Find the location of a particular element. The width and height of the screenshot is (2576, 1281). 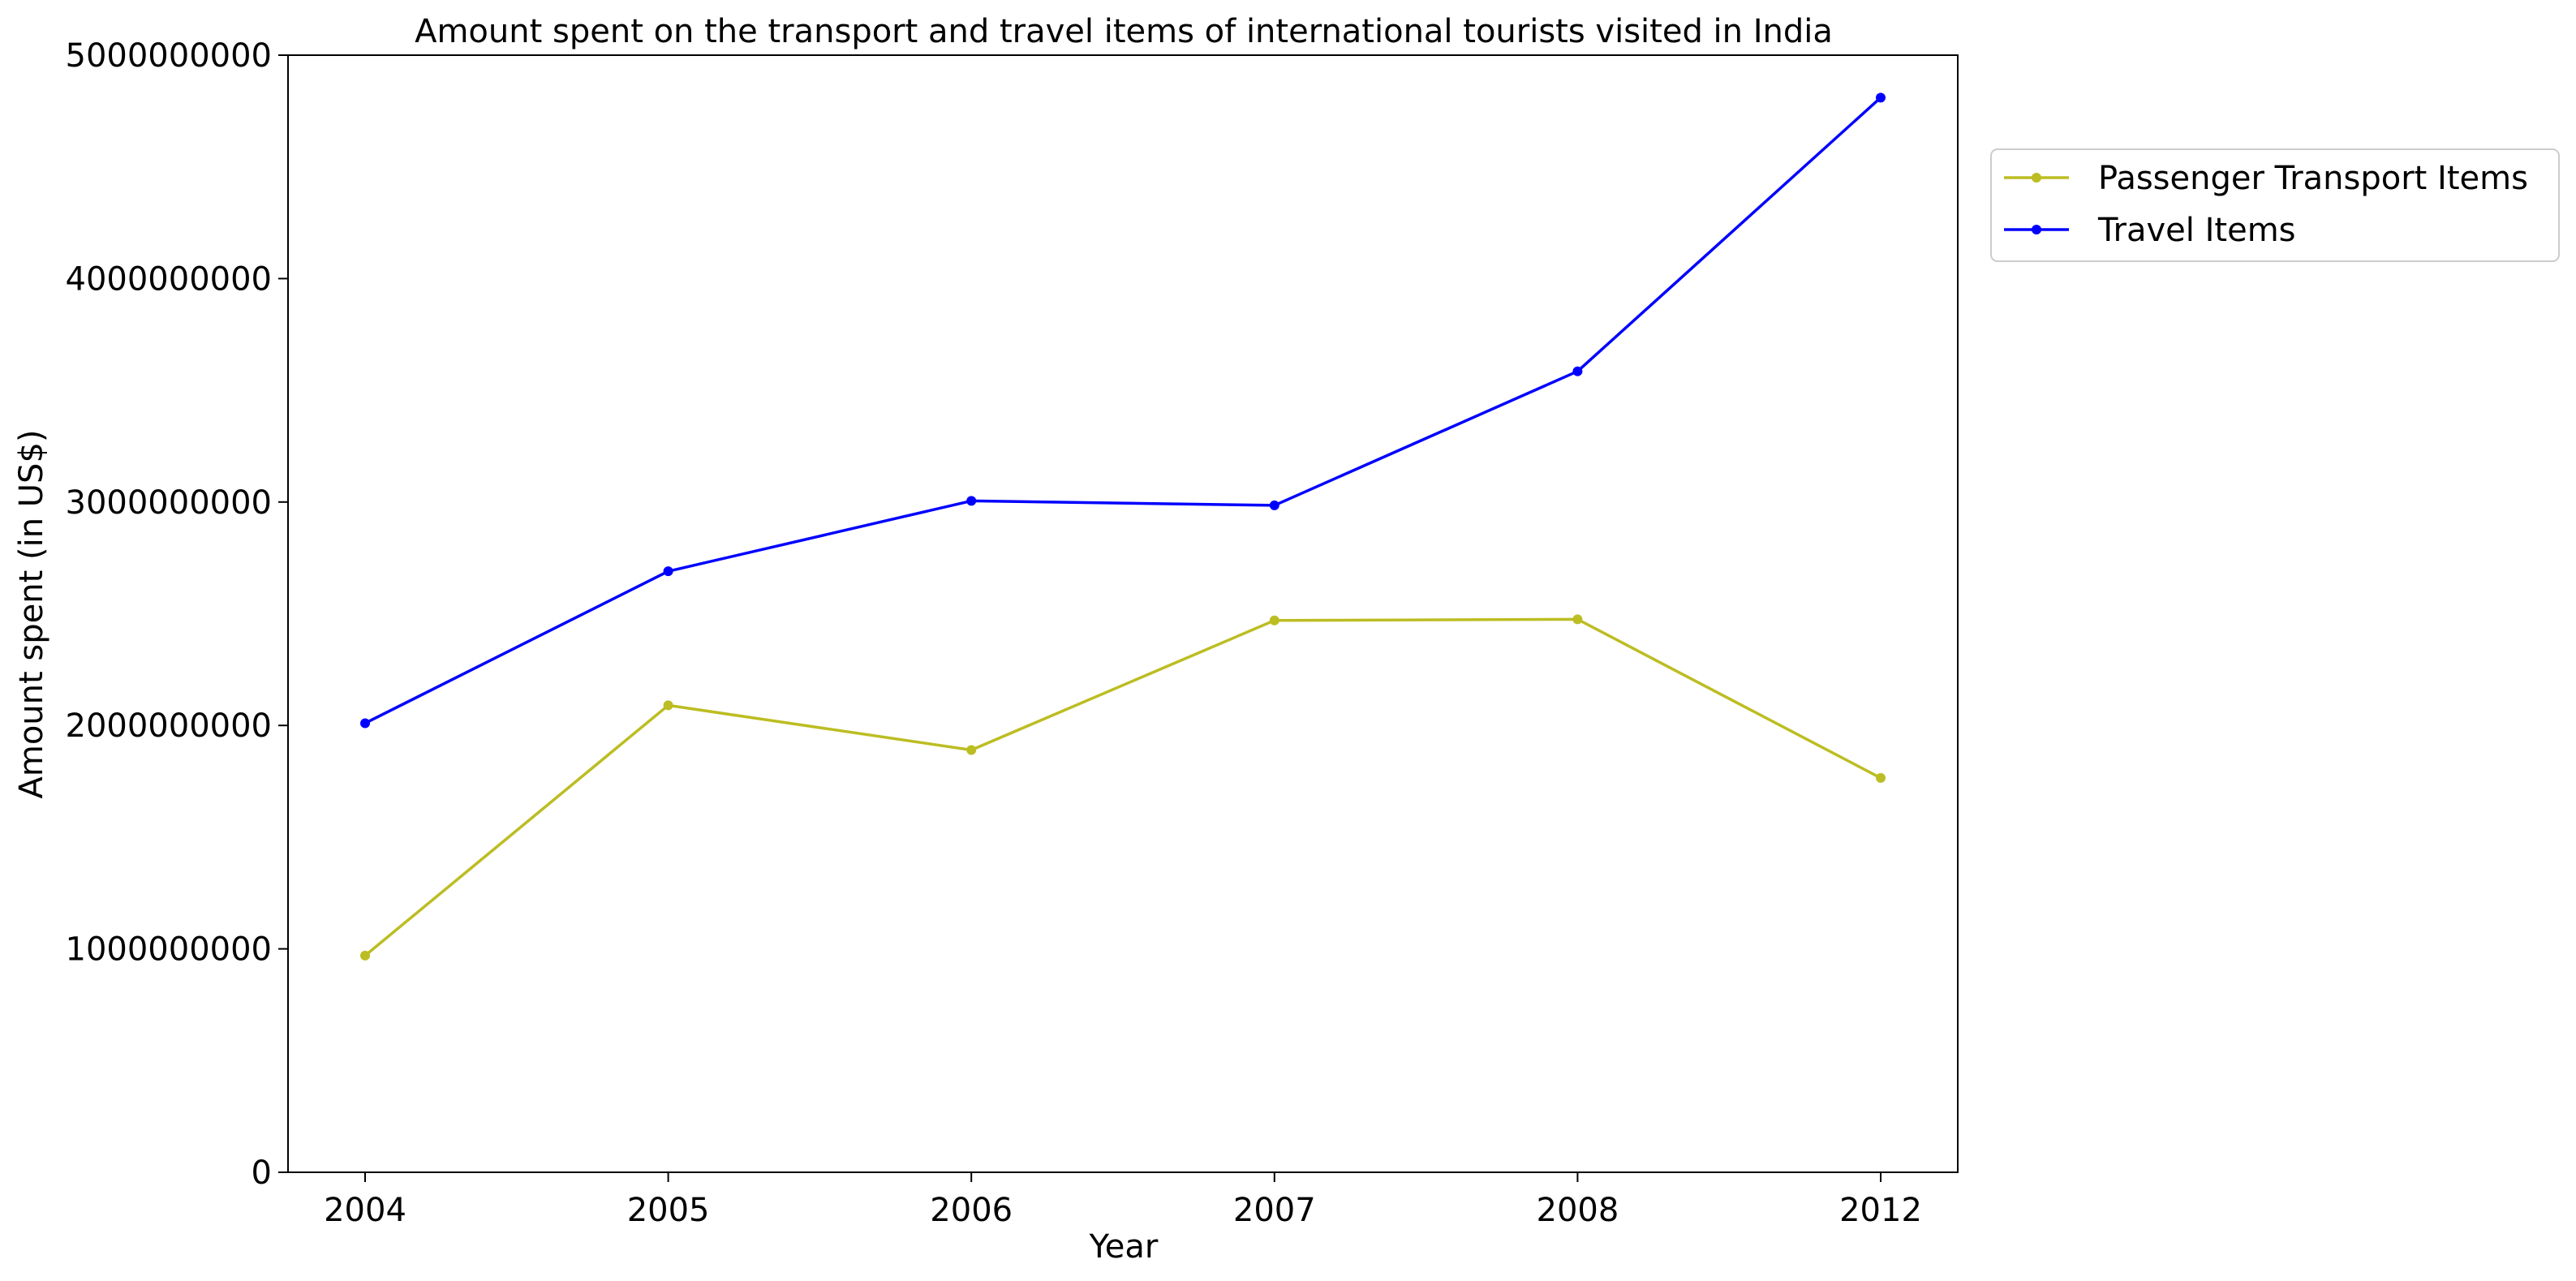

x-tick-label: 2012 is located at coordinates (1880, 1210).